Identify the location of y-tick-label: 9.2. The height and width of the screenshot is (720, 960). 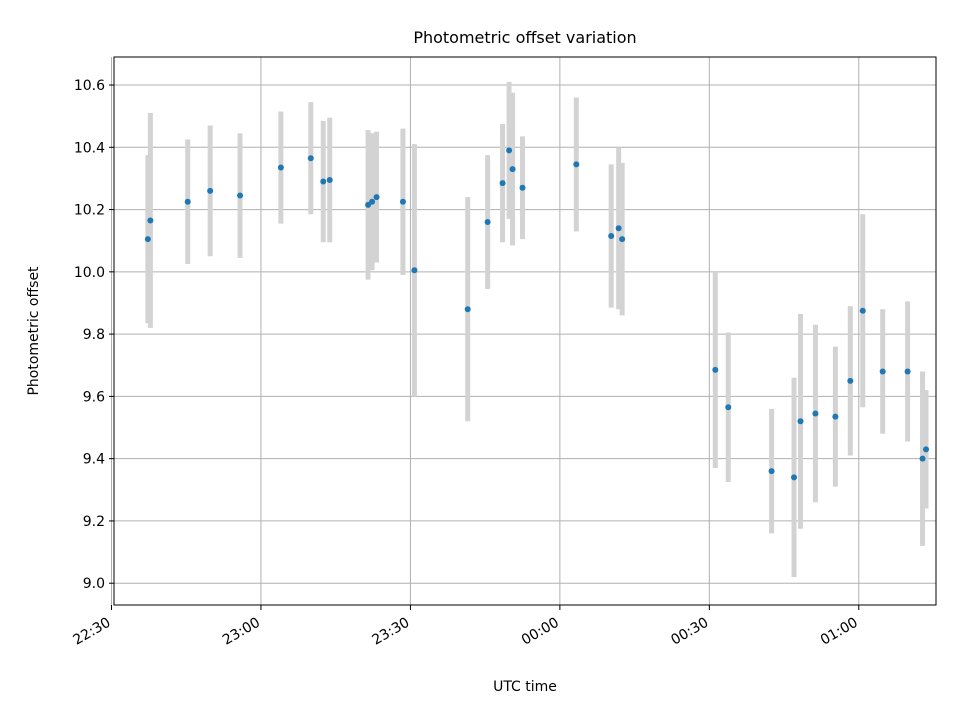
(94, 522).